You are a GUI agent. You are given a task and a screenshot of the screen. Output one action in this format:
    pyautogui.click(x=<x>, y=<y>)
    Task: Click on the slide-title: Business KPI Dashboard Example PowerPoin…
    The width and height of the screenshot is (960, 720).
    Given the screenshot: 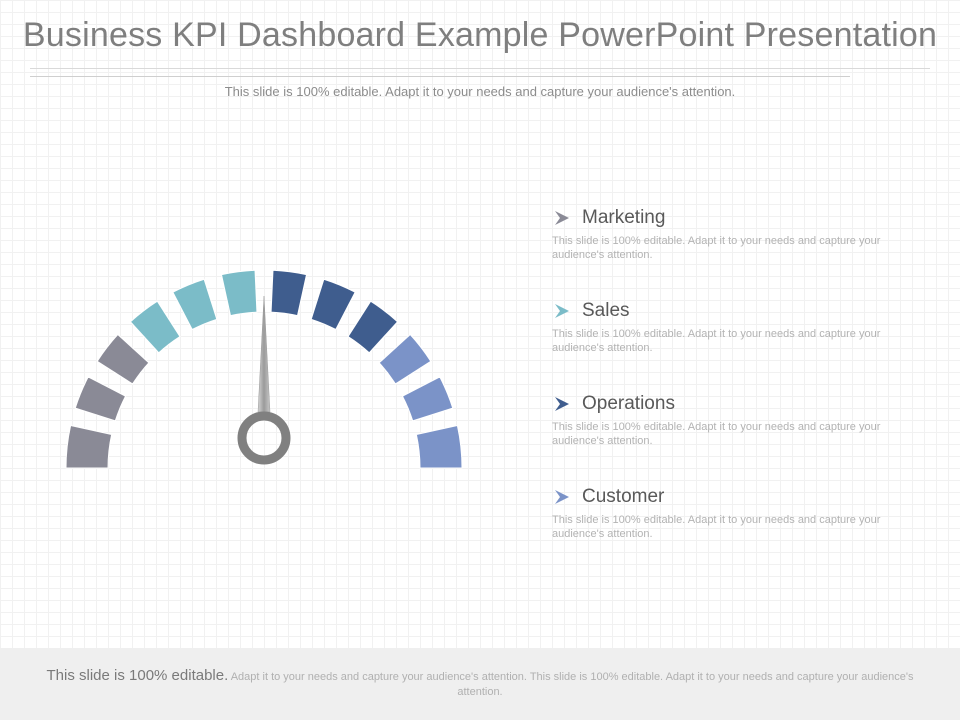 What is the action you would take?
    pyautogui.click(x=480, y=35)
    